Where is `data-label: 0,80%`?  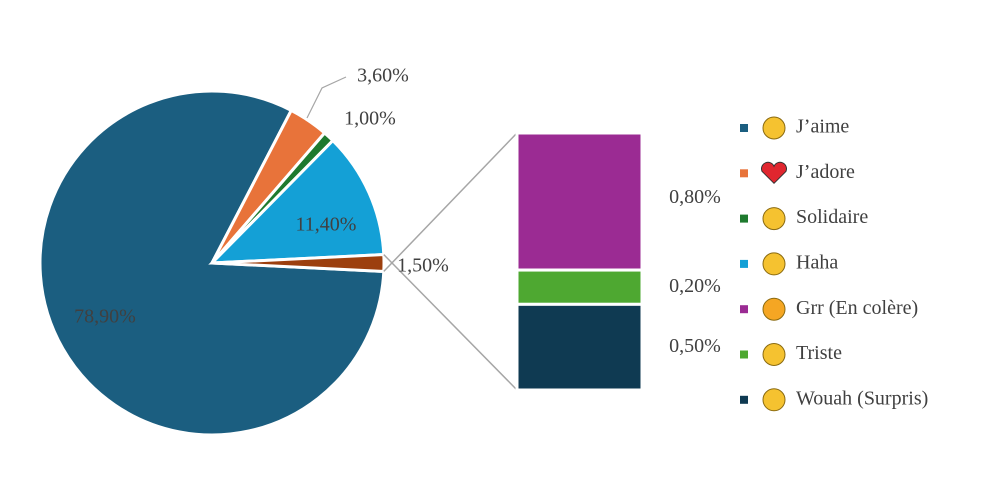
data-label: 0,80% is located at coordinates (695, 197).